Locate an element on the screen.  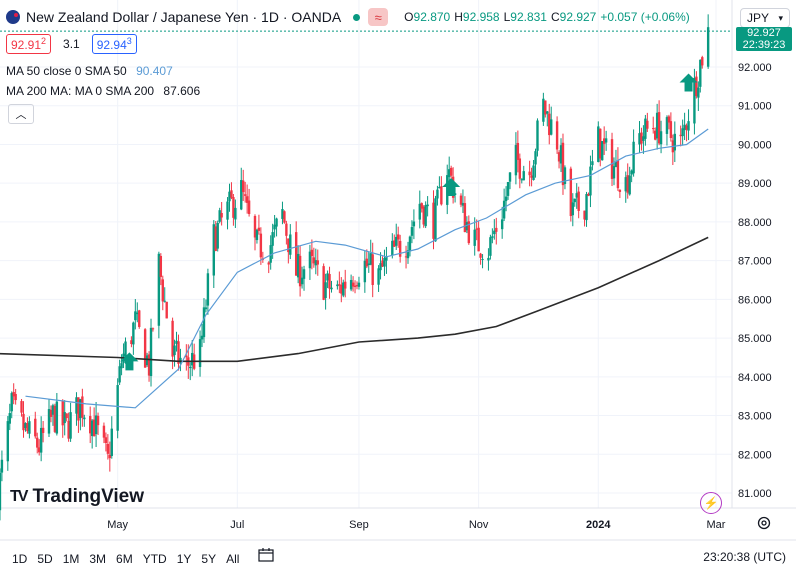
range-button-all: All is located at coordinates (233, 559).